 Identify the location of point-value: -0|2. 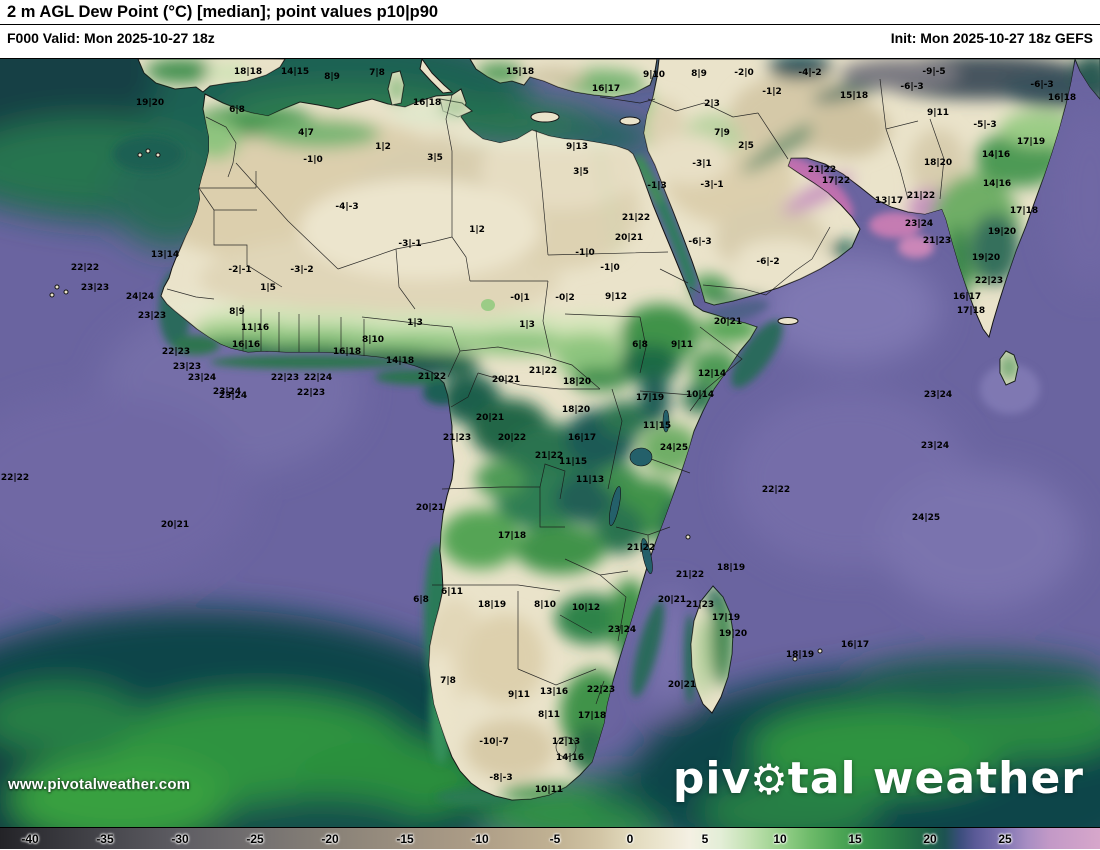
(565, 298).